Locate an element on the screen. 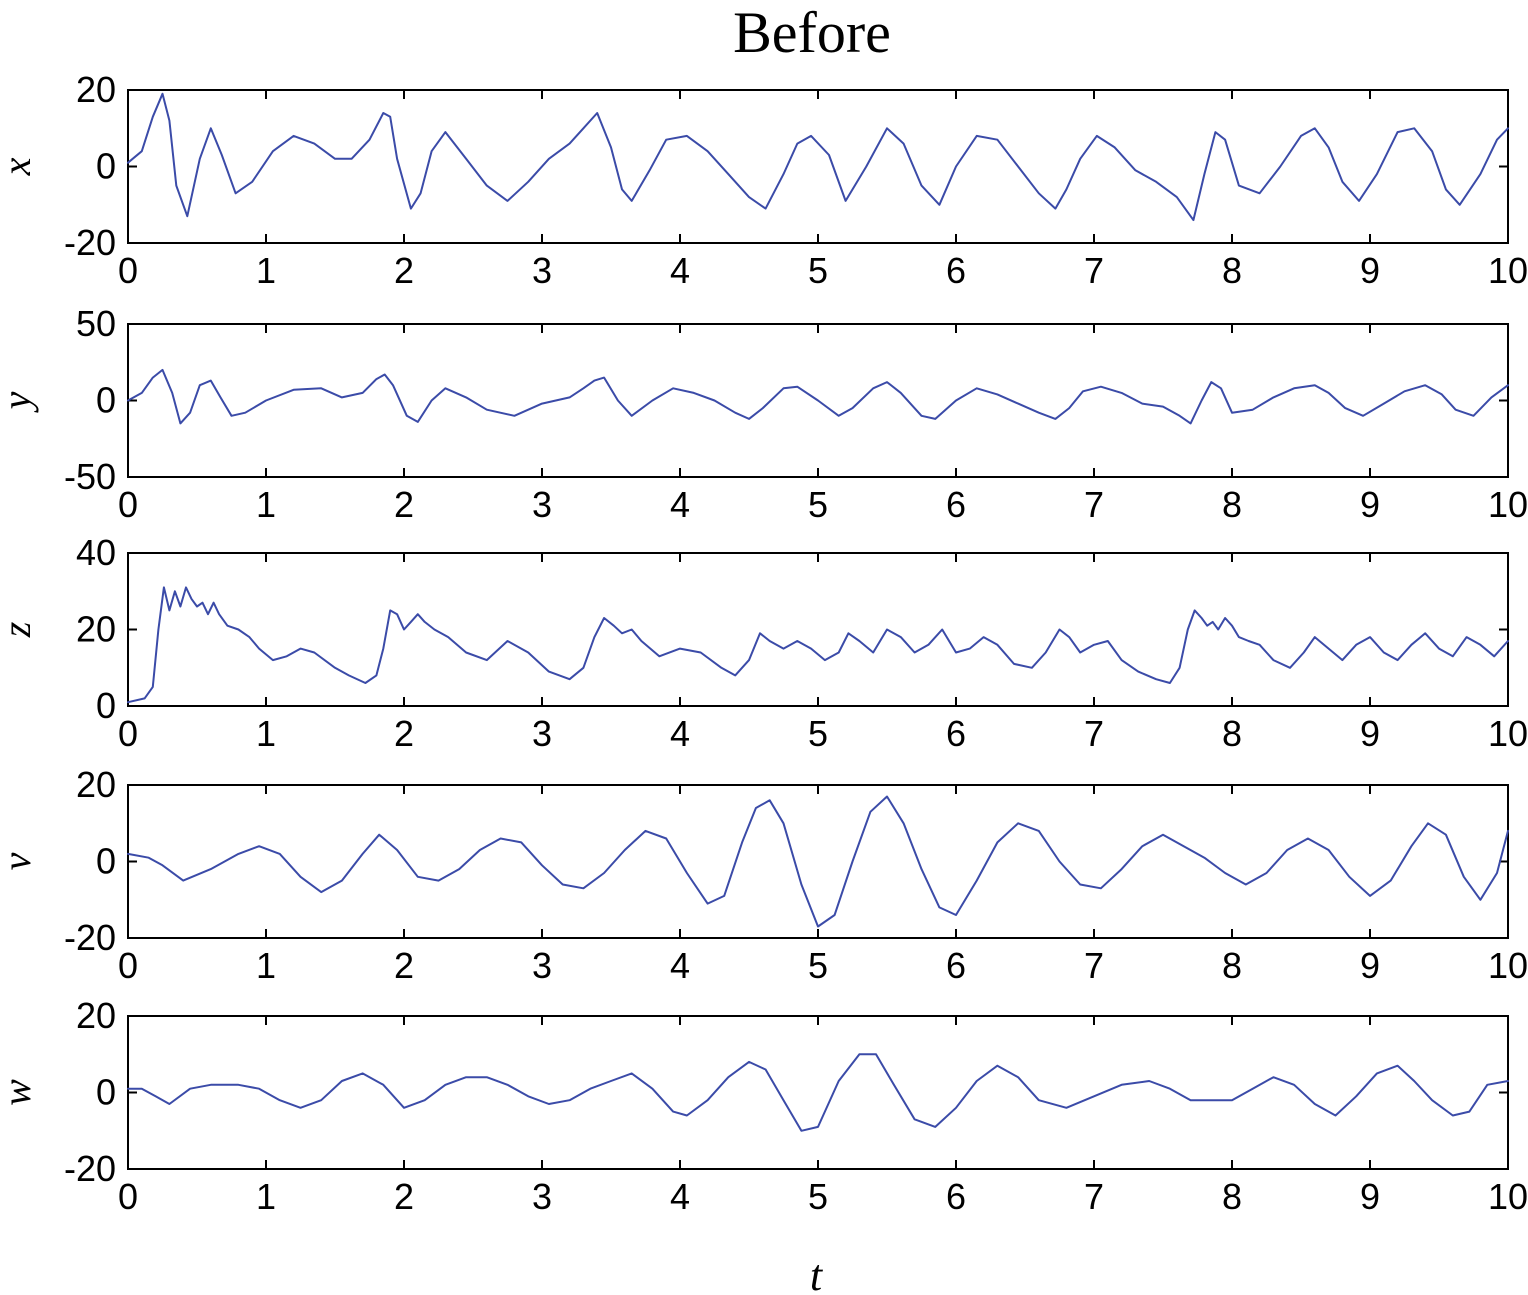 The image size is (1528, 1295). series-line-y is located at coordinates (818, 396).